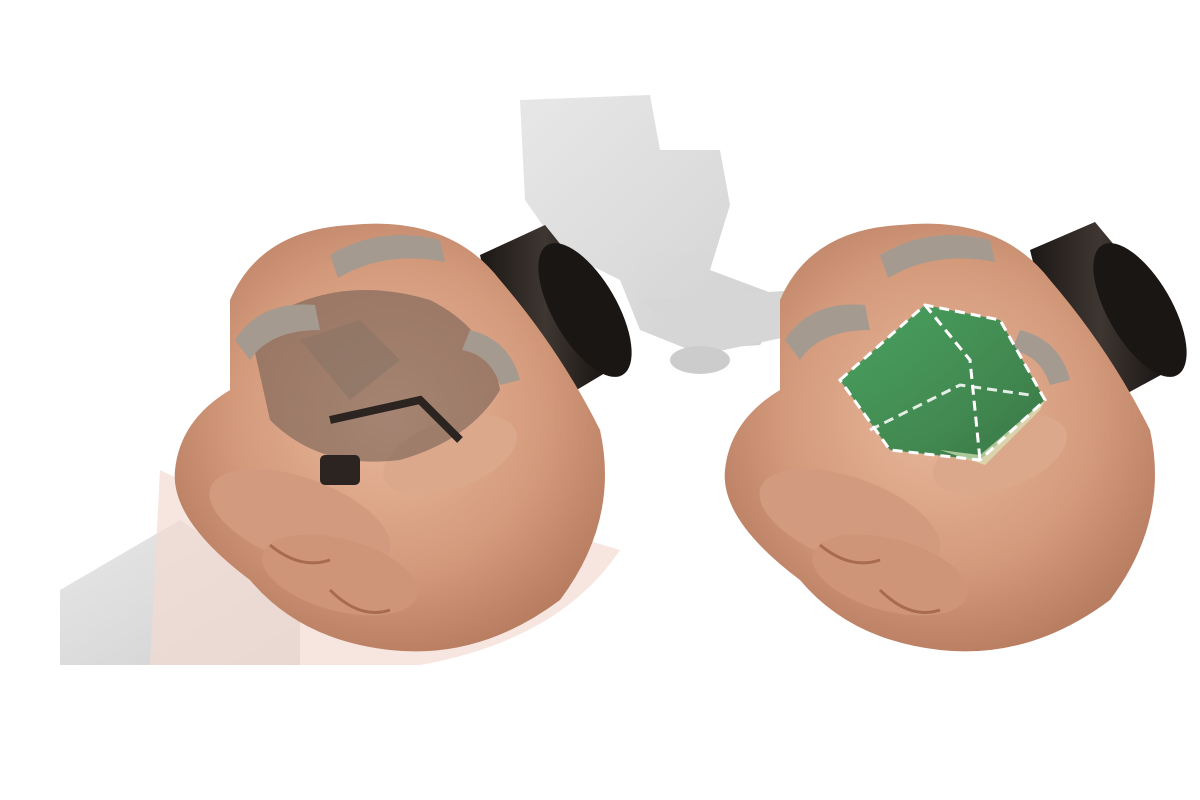  I want to click on left-straps, so click(377, 310).